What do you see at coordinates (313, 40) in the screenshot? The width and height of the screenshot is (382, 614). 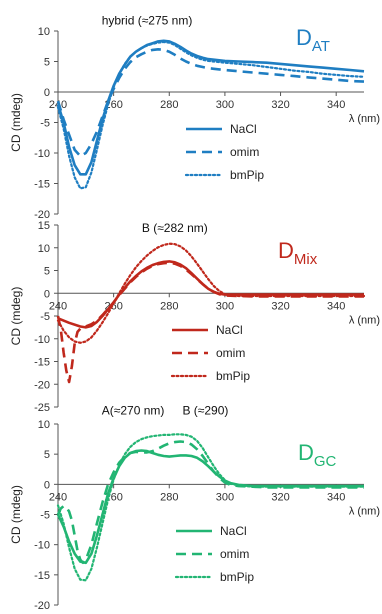 I see `panel-label: DAT` at bounding box center [313, 40].